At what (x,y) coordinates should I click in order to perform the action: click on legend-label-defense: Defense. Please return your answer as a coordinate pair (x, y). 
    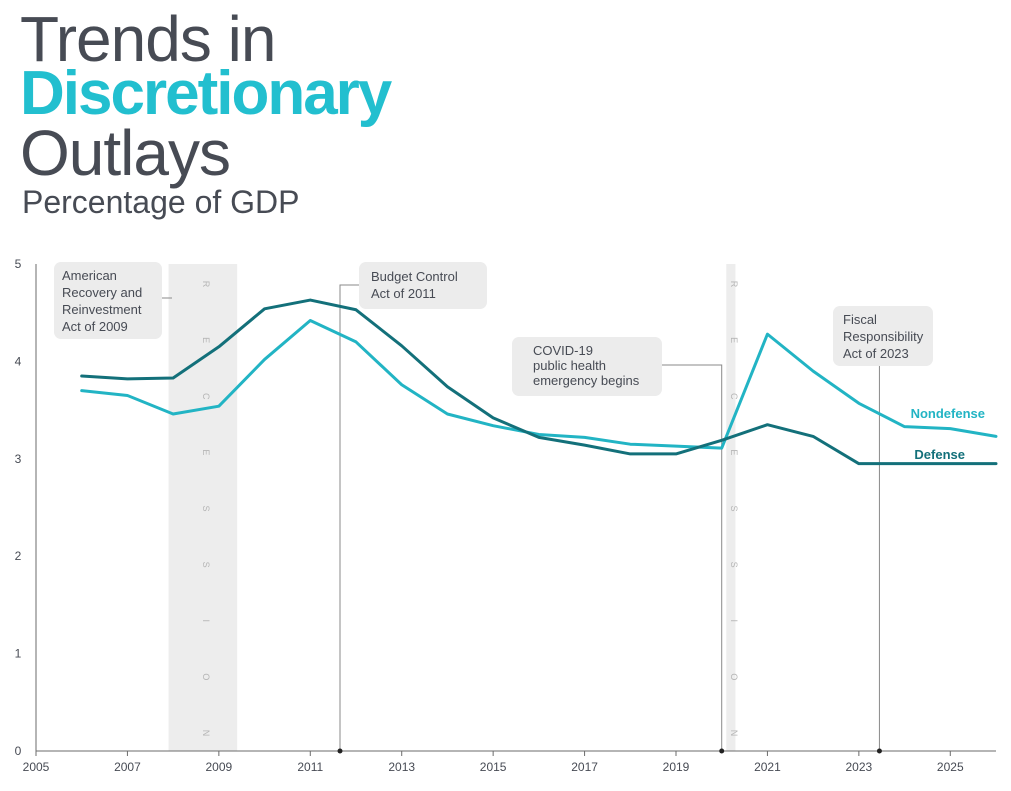
    Looking at the image, I should click on (939, 454).